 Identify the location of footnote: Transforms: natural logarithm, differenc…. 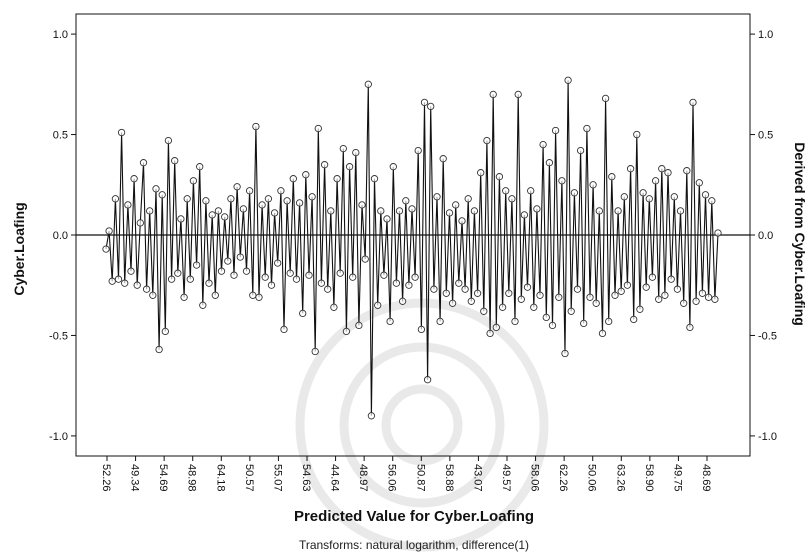
(414, 545).